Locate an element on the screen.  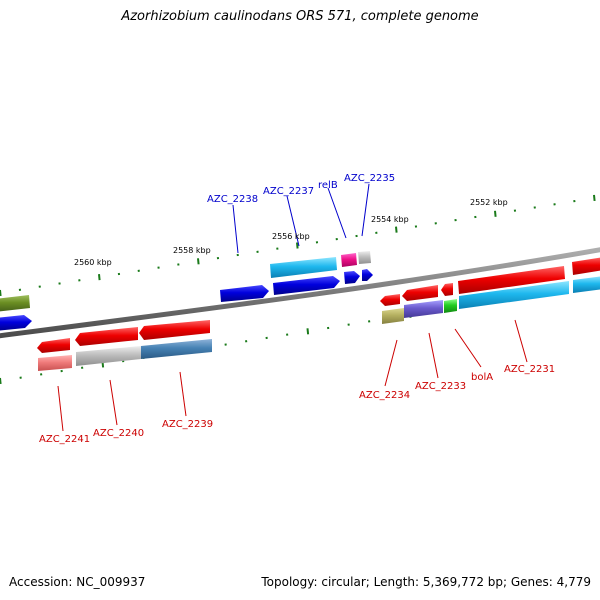
reverse-label-leaders is located at coordinates (292, 375).